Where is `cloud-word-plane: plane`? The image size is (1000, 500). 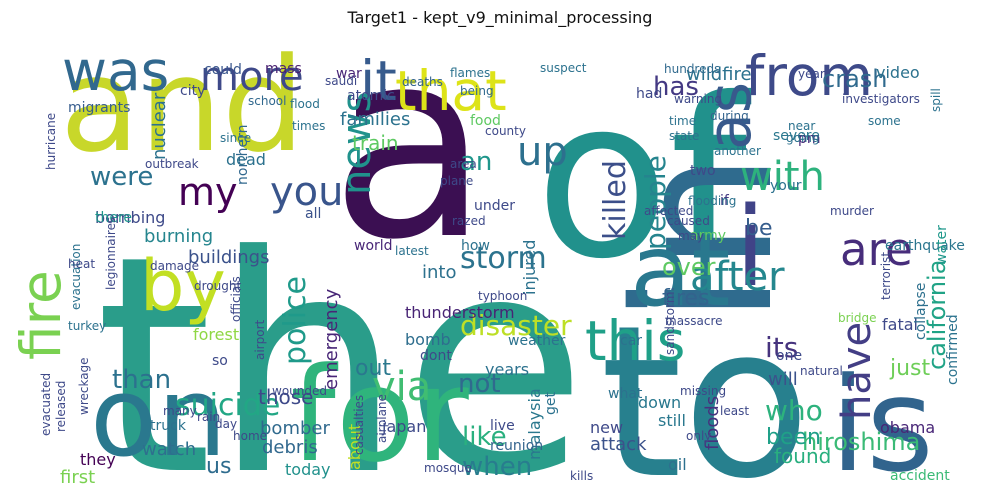
cloud-word-plane: plane is located at coordinates (456, 181).